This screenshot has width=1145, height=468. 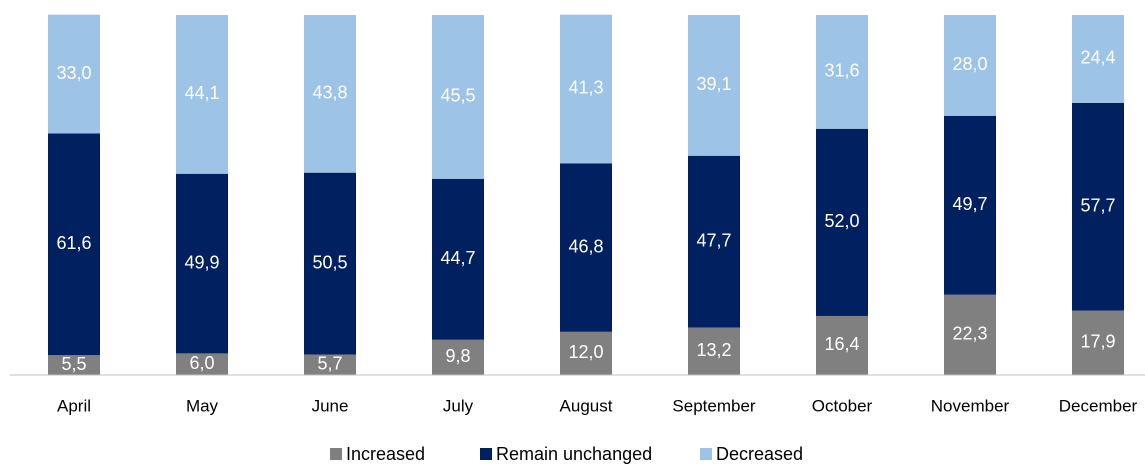 I want to click on x-tick-label: July, so click(x=458, y=405).